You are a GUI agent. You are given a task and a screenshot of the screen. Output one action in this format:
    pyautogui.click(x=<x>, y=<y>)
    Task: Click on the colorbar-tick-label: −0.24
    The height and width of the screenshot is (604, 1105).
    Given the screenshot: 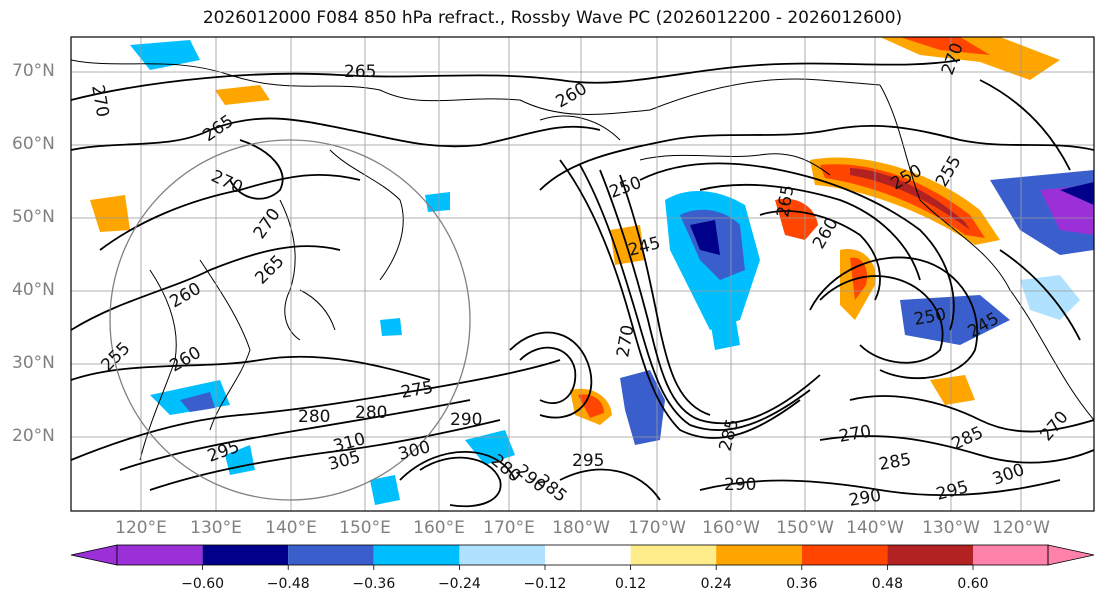 What is the action you would take?
    pyautogui.click(x=459, y=584)
    